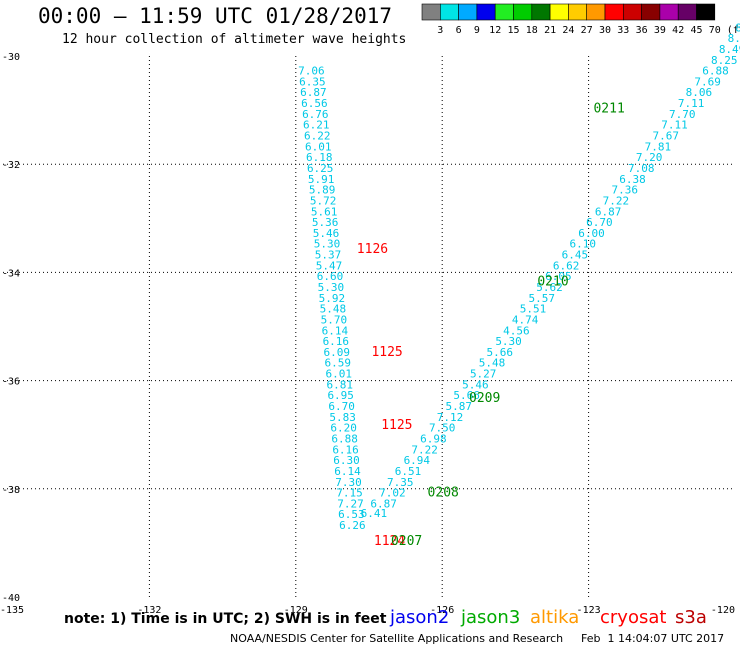  What do you see at coordinates (477, 30) in the screenshot?
I see `colorbar-tick-label: 9` at bounding box center [477, 30].